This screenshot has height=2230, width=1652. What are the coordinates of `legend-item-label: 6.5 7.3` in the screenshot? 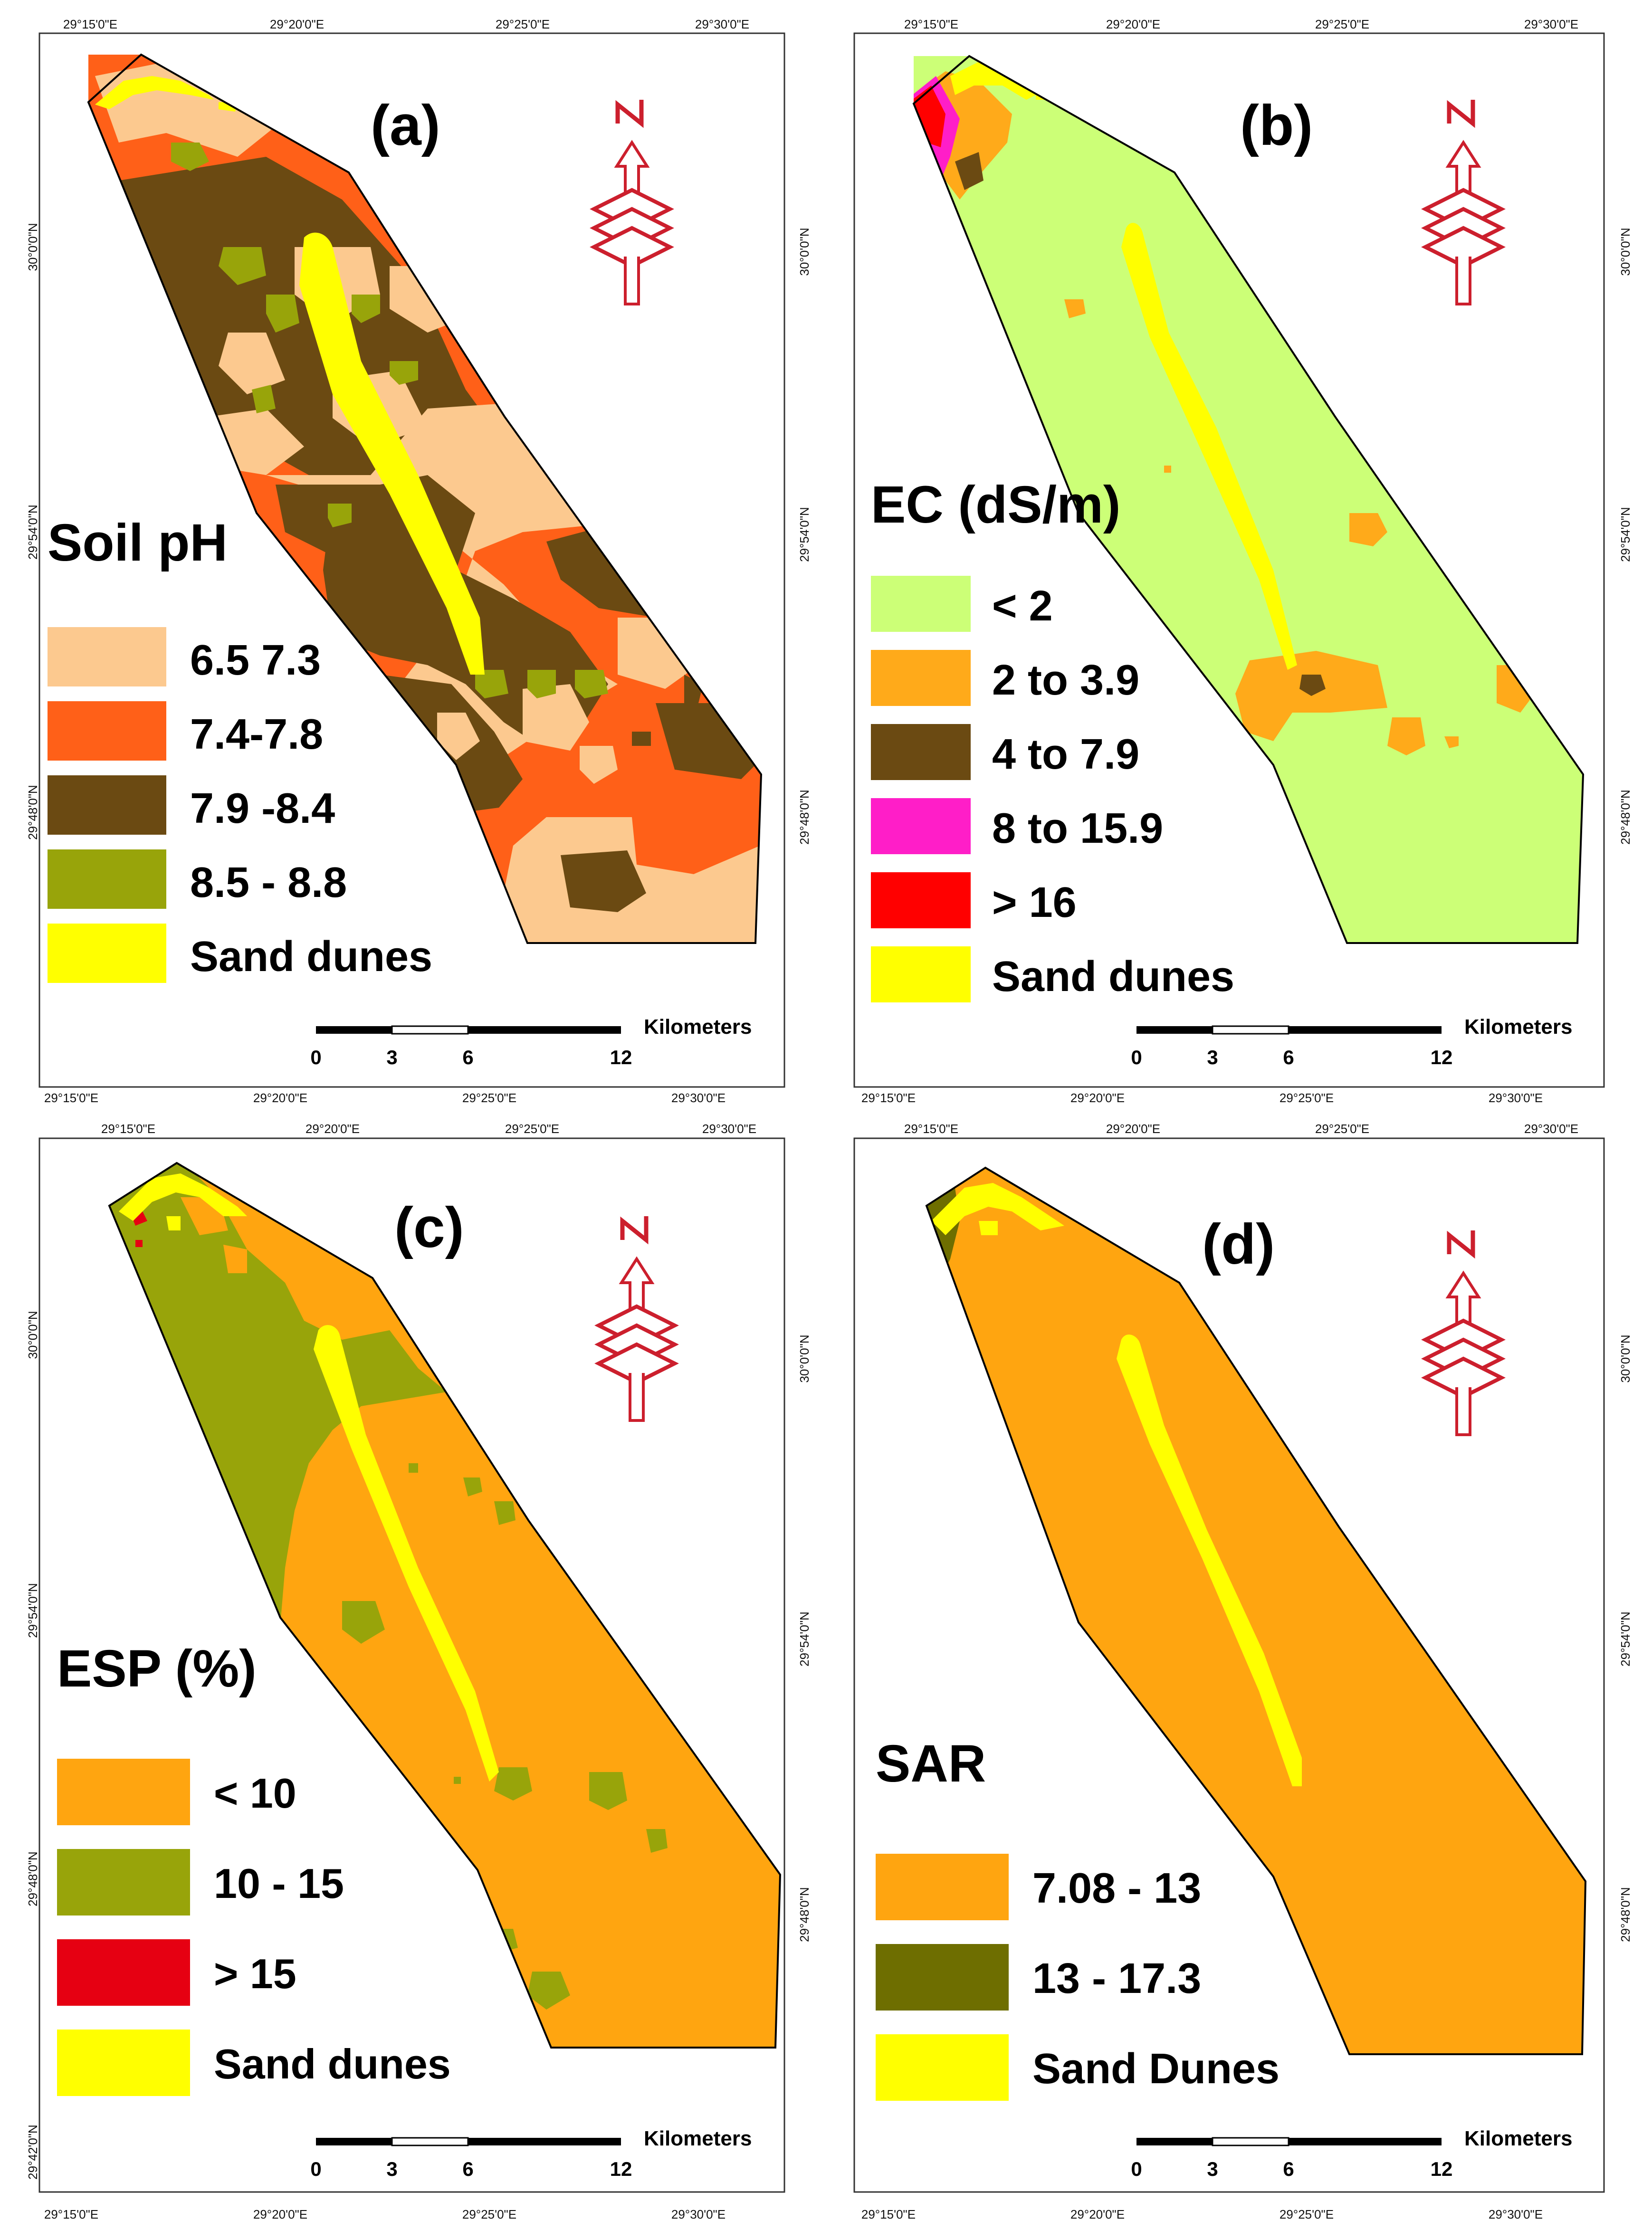 It's located at (255, 660).